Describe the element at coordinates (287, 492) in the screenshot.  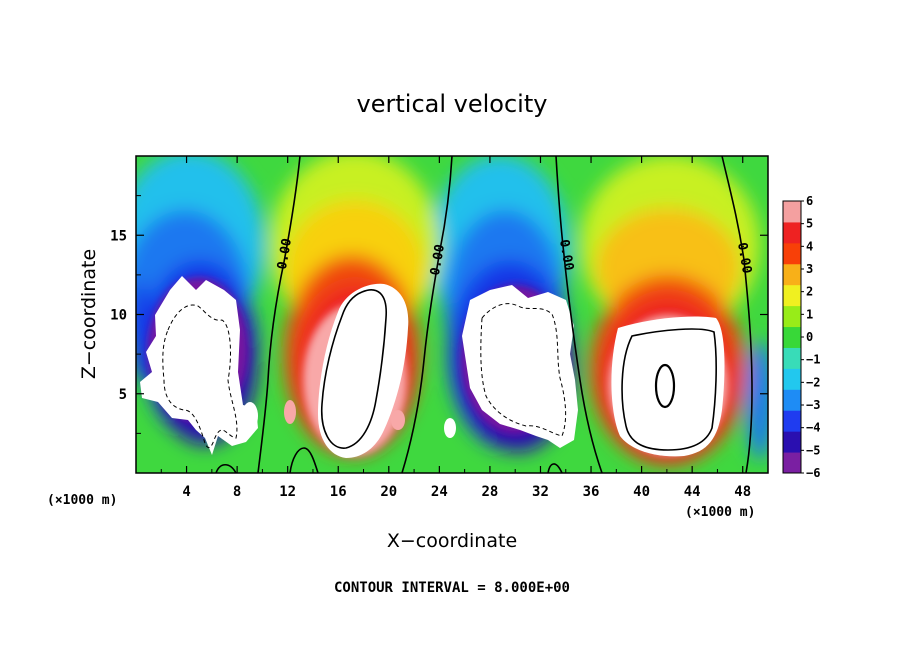
I see `x-tick-label: 12` at that location.